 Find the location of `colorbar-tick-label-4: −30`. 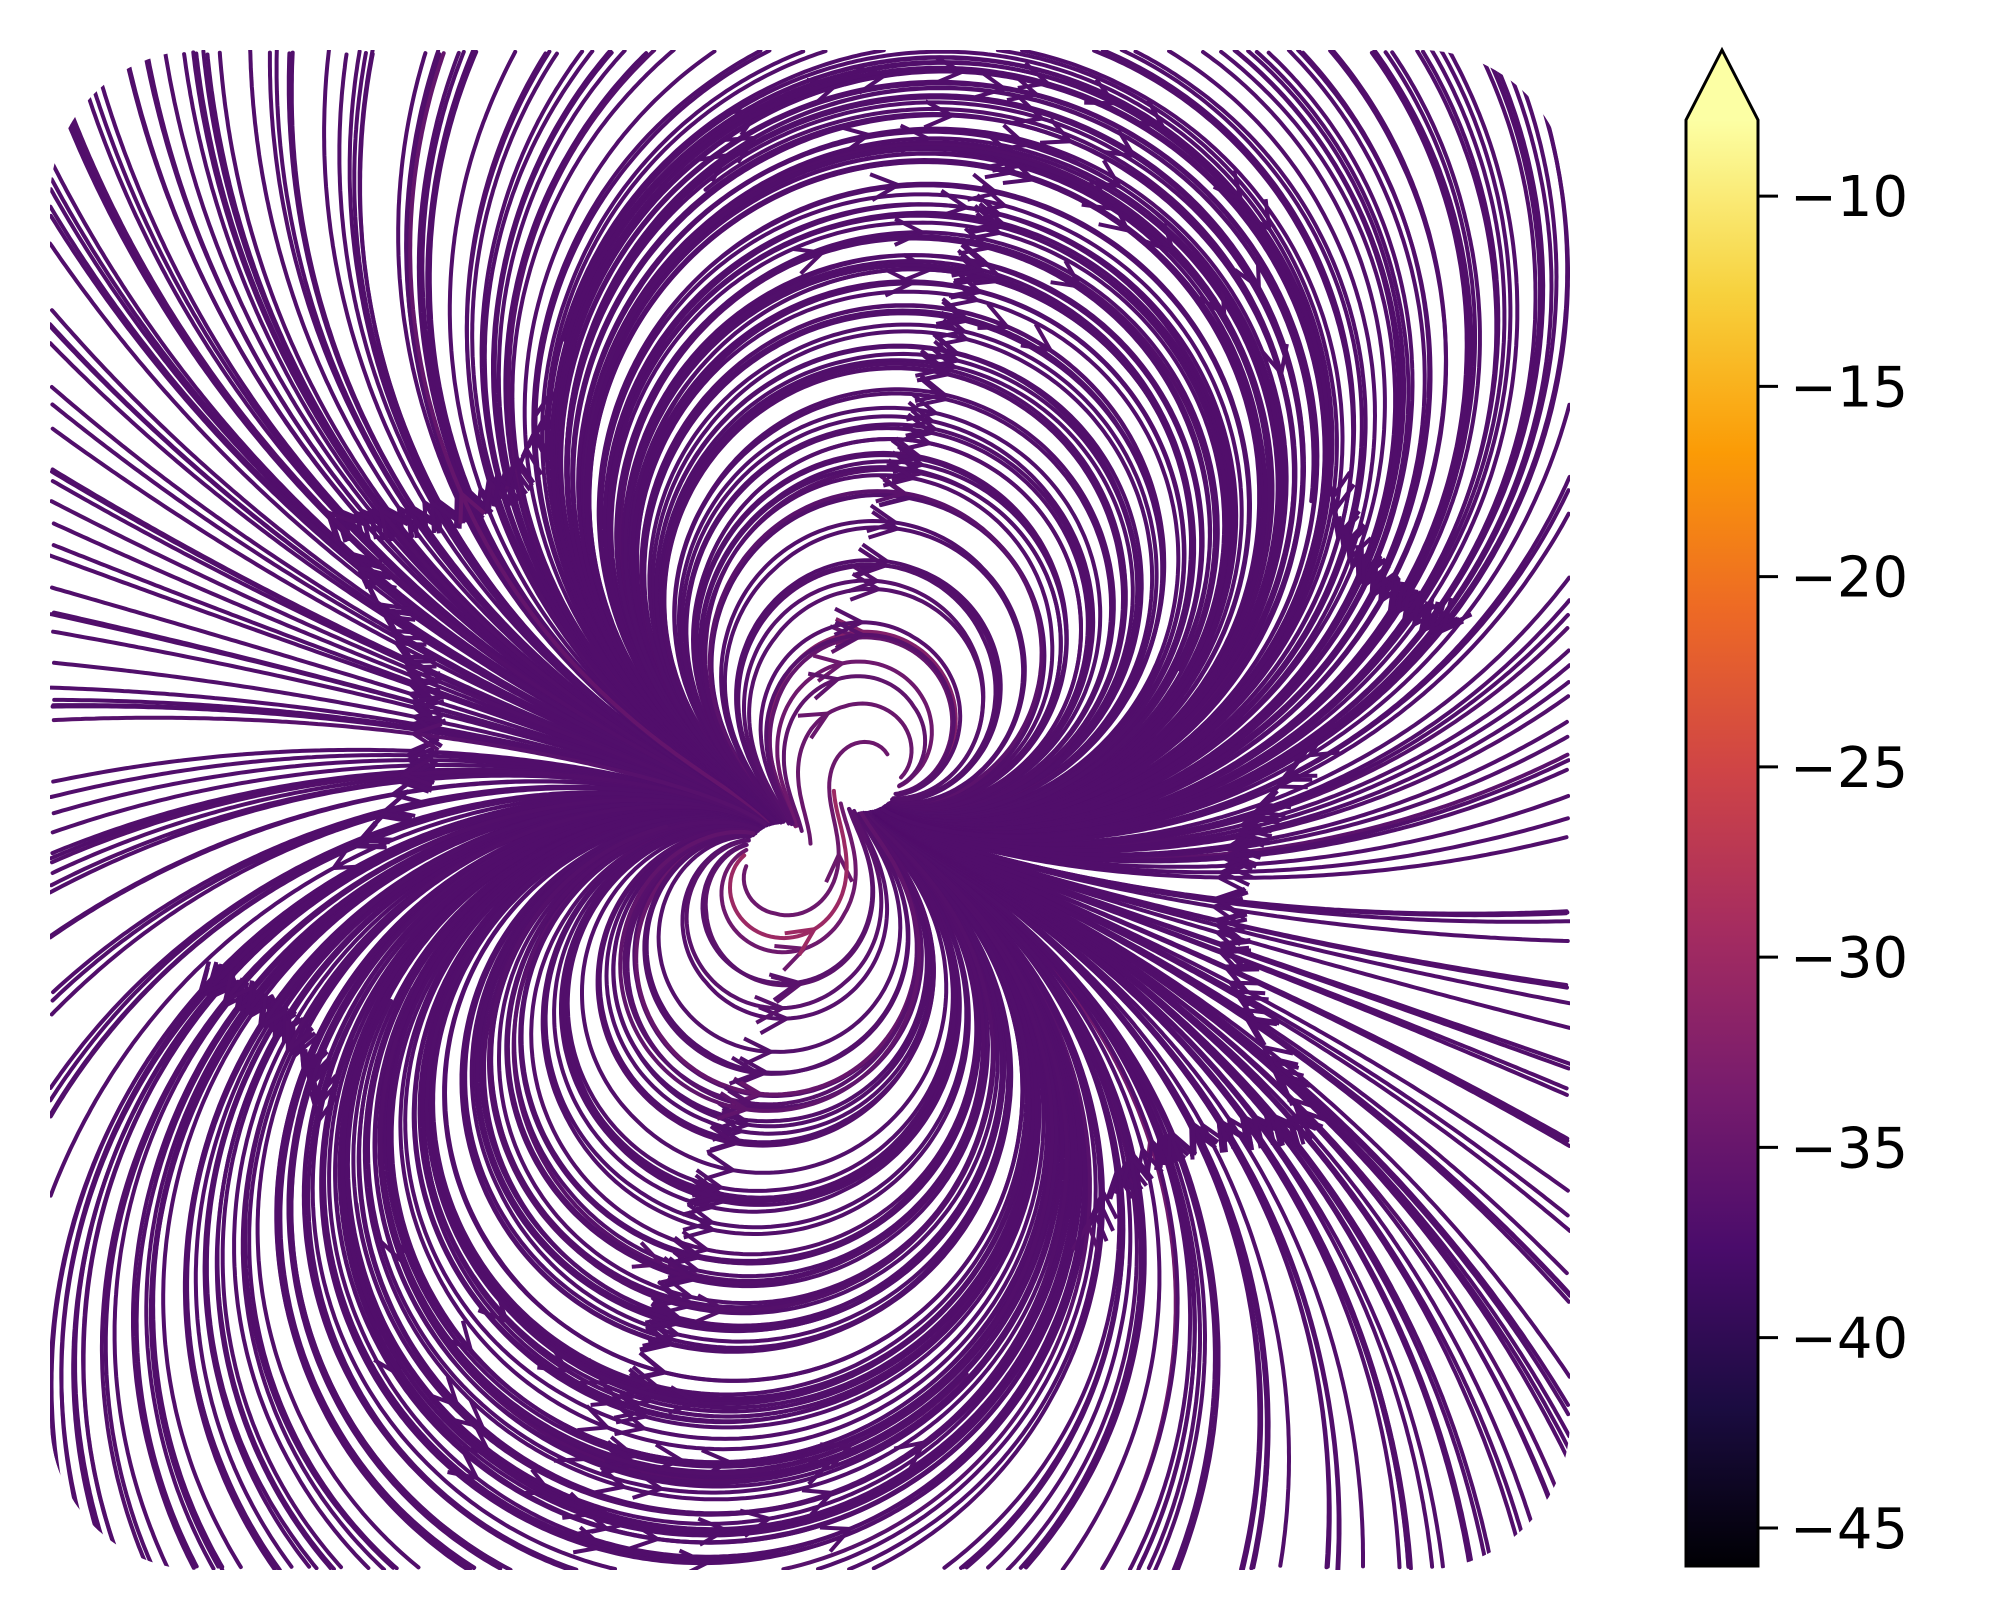

colorbar-tick-label-4: −30 is located at coordinates (1849, 958).